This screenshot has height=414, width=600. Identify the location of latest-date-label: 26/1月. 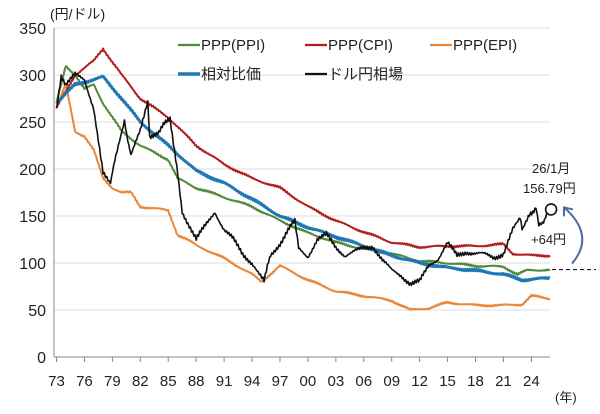
(551, 168).